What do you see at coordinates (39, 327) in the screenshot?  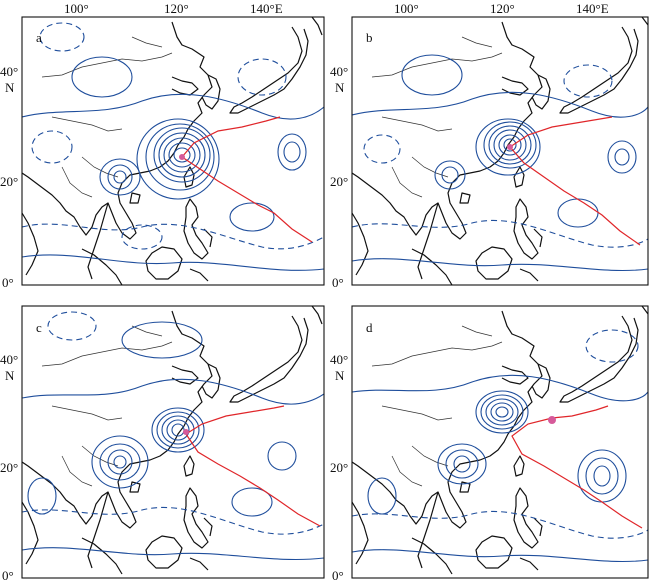 I see `panel-label: c` at bounding box center [39, 327].